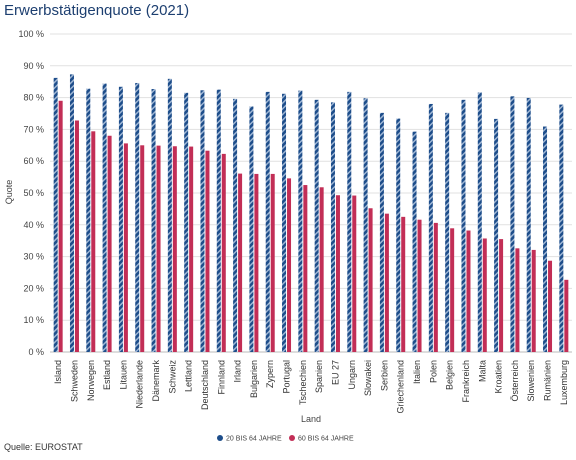 Image resolution: width=576 pixels, height=460 pixels. Describe the element at coordinates (287, 377) in the screenshot. I see `x-tick-label: Portugal` at that location.